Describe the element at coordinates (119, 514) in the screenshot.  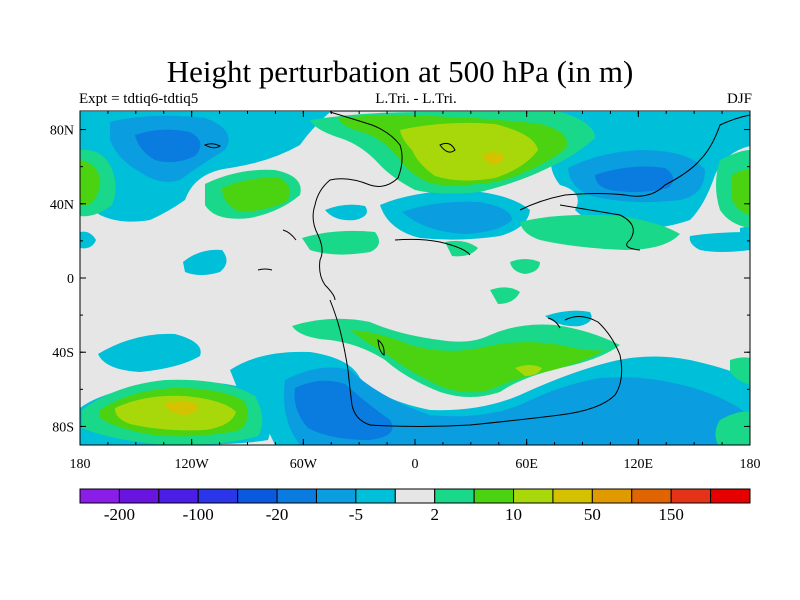
I see `colorbar-label: -200` at that location.